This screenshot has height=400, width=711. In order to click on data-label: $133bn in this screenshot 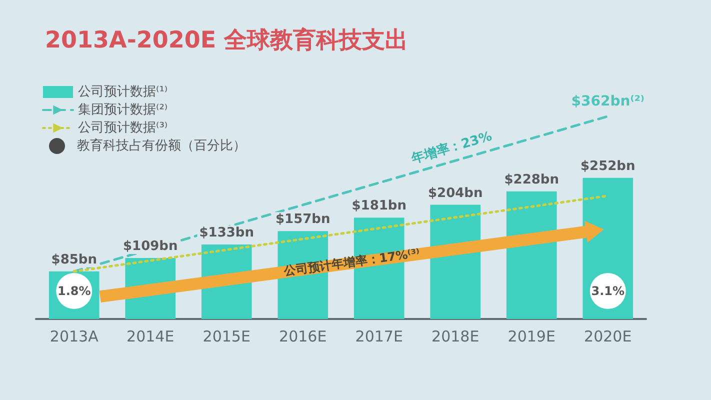, I will do `click(226, 233)`.